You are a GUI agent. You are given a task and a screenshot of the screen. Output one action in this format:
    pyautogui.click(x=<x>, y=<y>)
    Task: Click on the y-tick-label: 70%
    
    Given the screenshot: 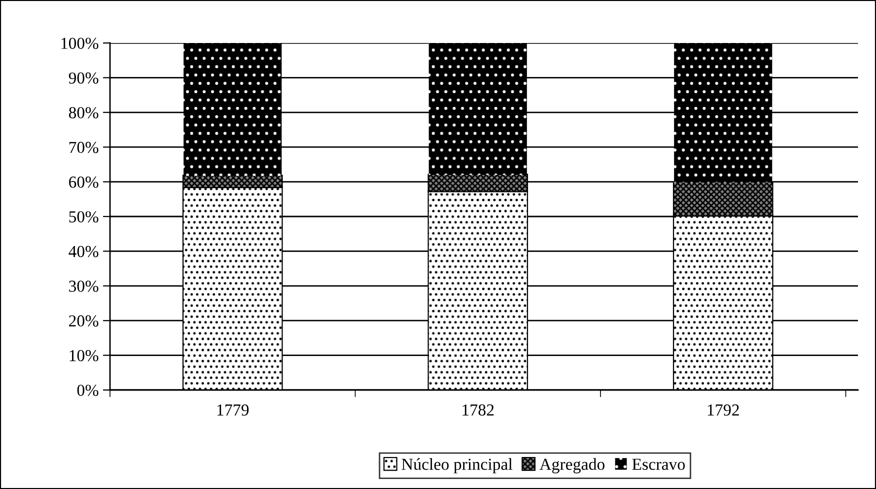 What is the action you would take?
    pyautogui.click(x=83, y=148)
    